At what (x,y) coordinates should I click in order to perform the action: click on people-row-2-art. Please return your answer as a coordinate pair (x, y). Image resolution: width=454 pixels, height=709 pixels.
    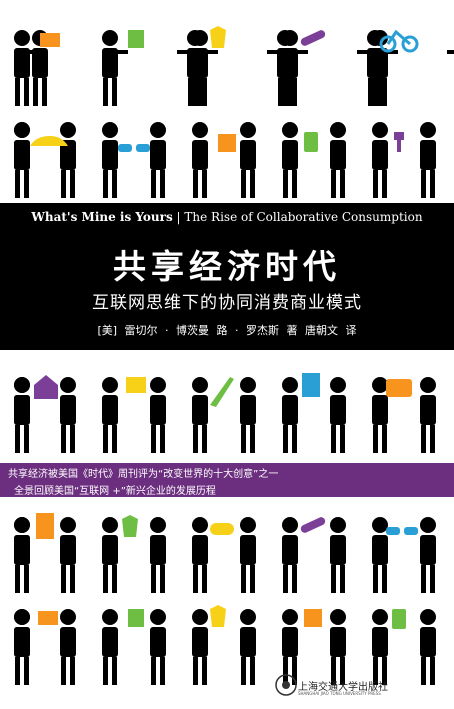
    Looking at the image, I should click on (225, 160).